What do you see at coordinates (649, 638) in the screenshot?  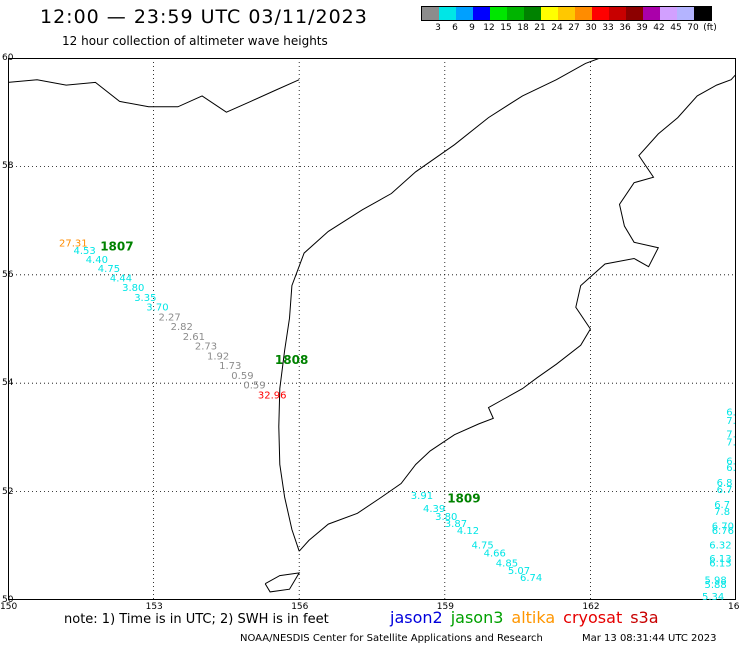 I see `timestamp-text: Mar 13 08:31:44 UTC 2023` at bounding box center [649, 638].